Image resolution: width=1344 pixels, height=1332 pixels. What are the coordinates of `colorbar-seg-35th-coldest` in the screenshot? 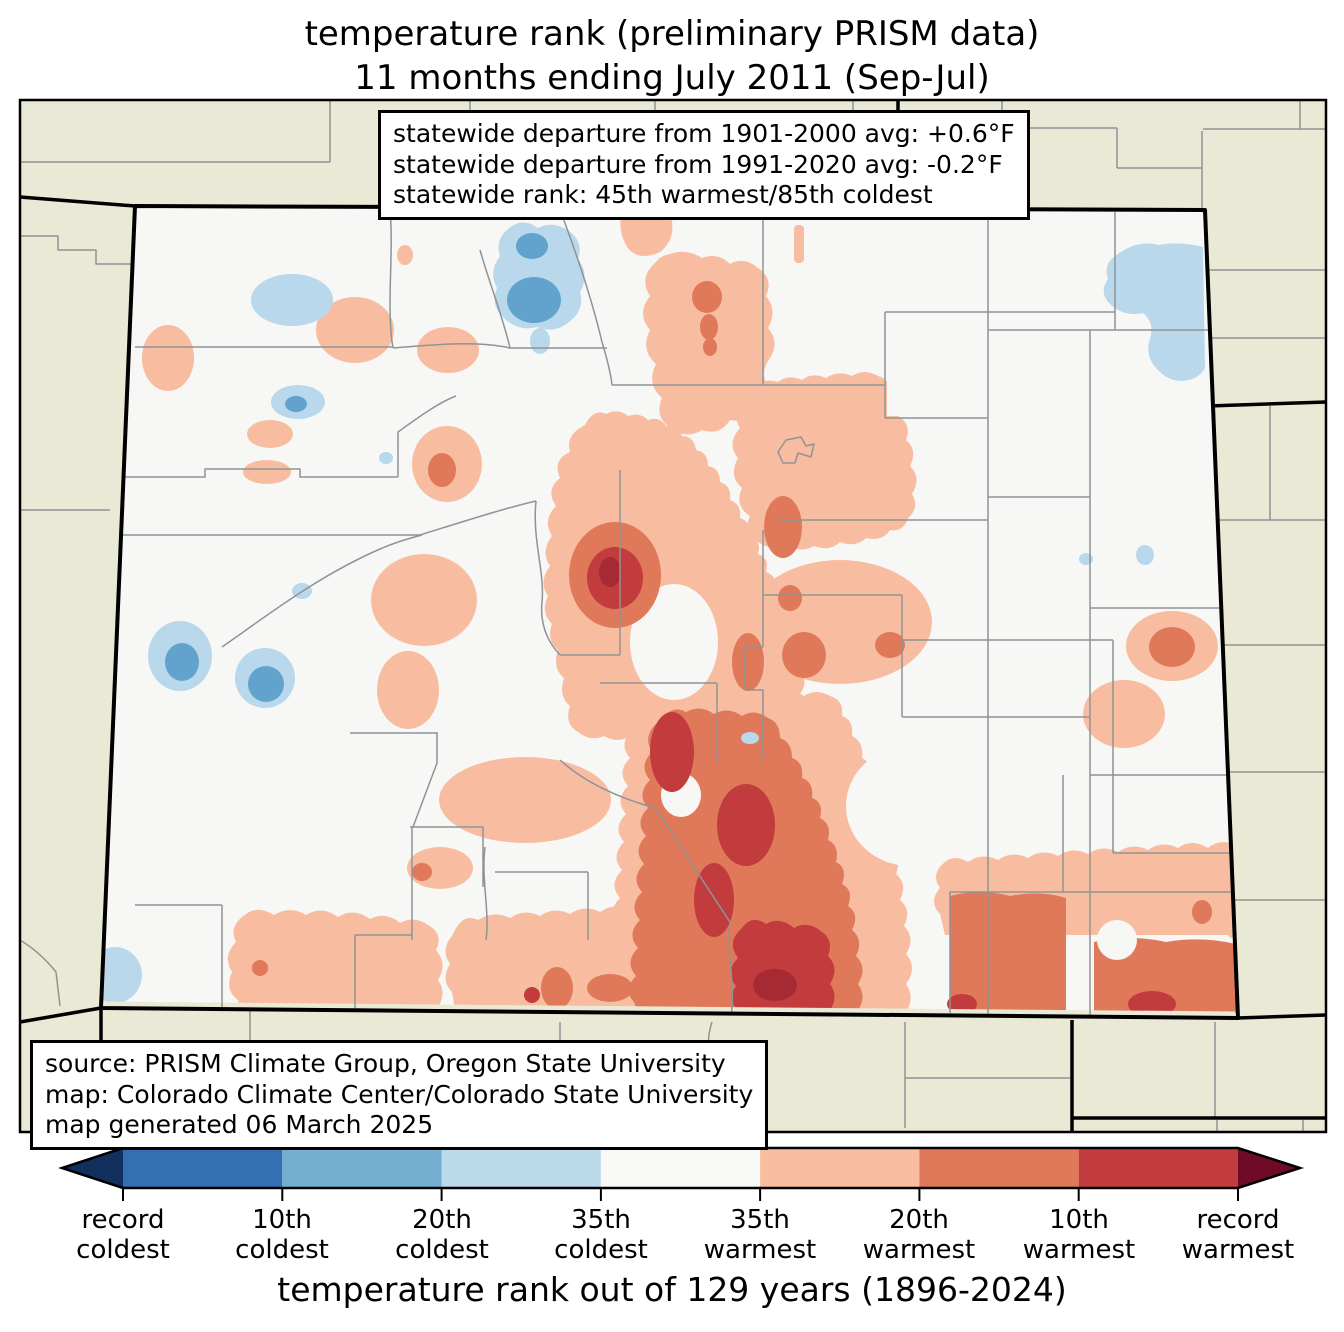 It's located at (521, 1168).